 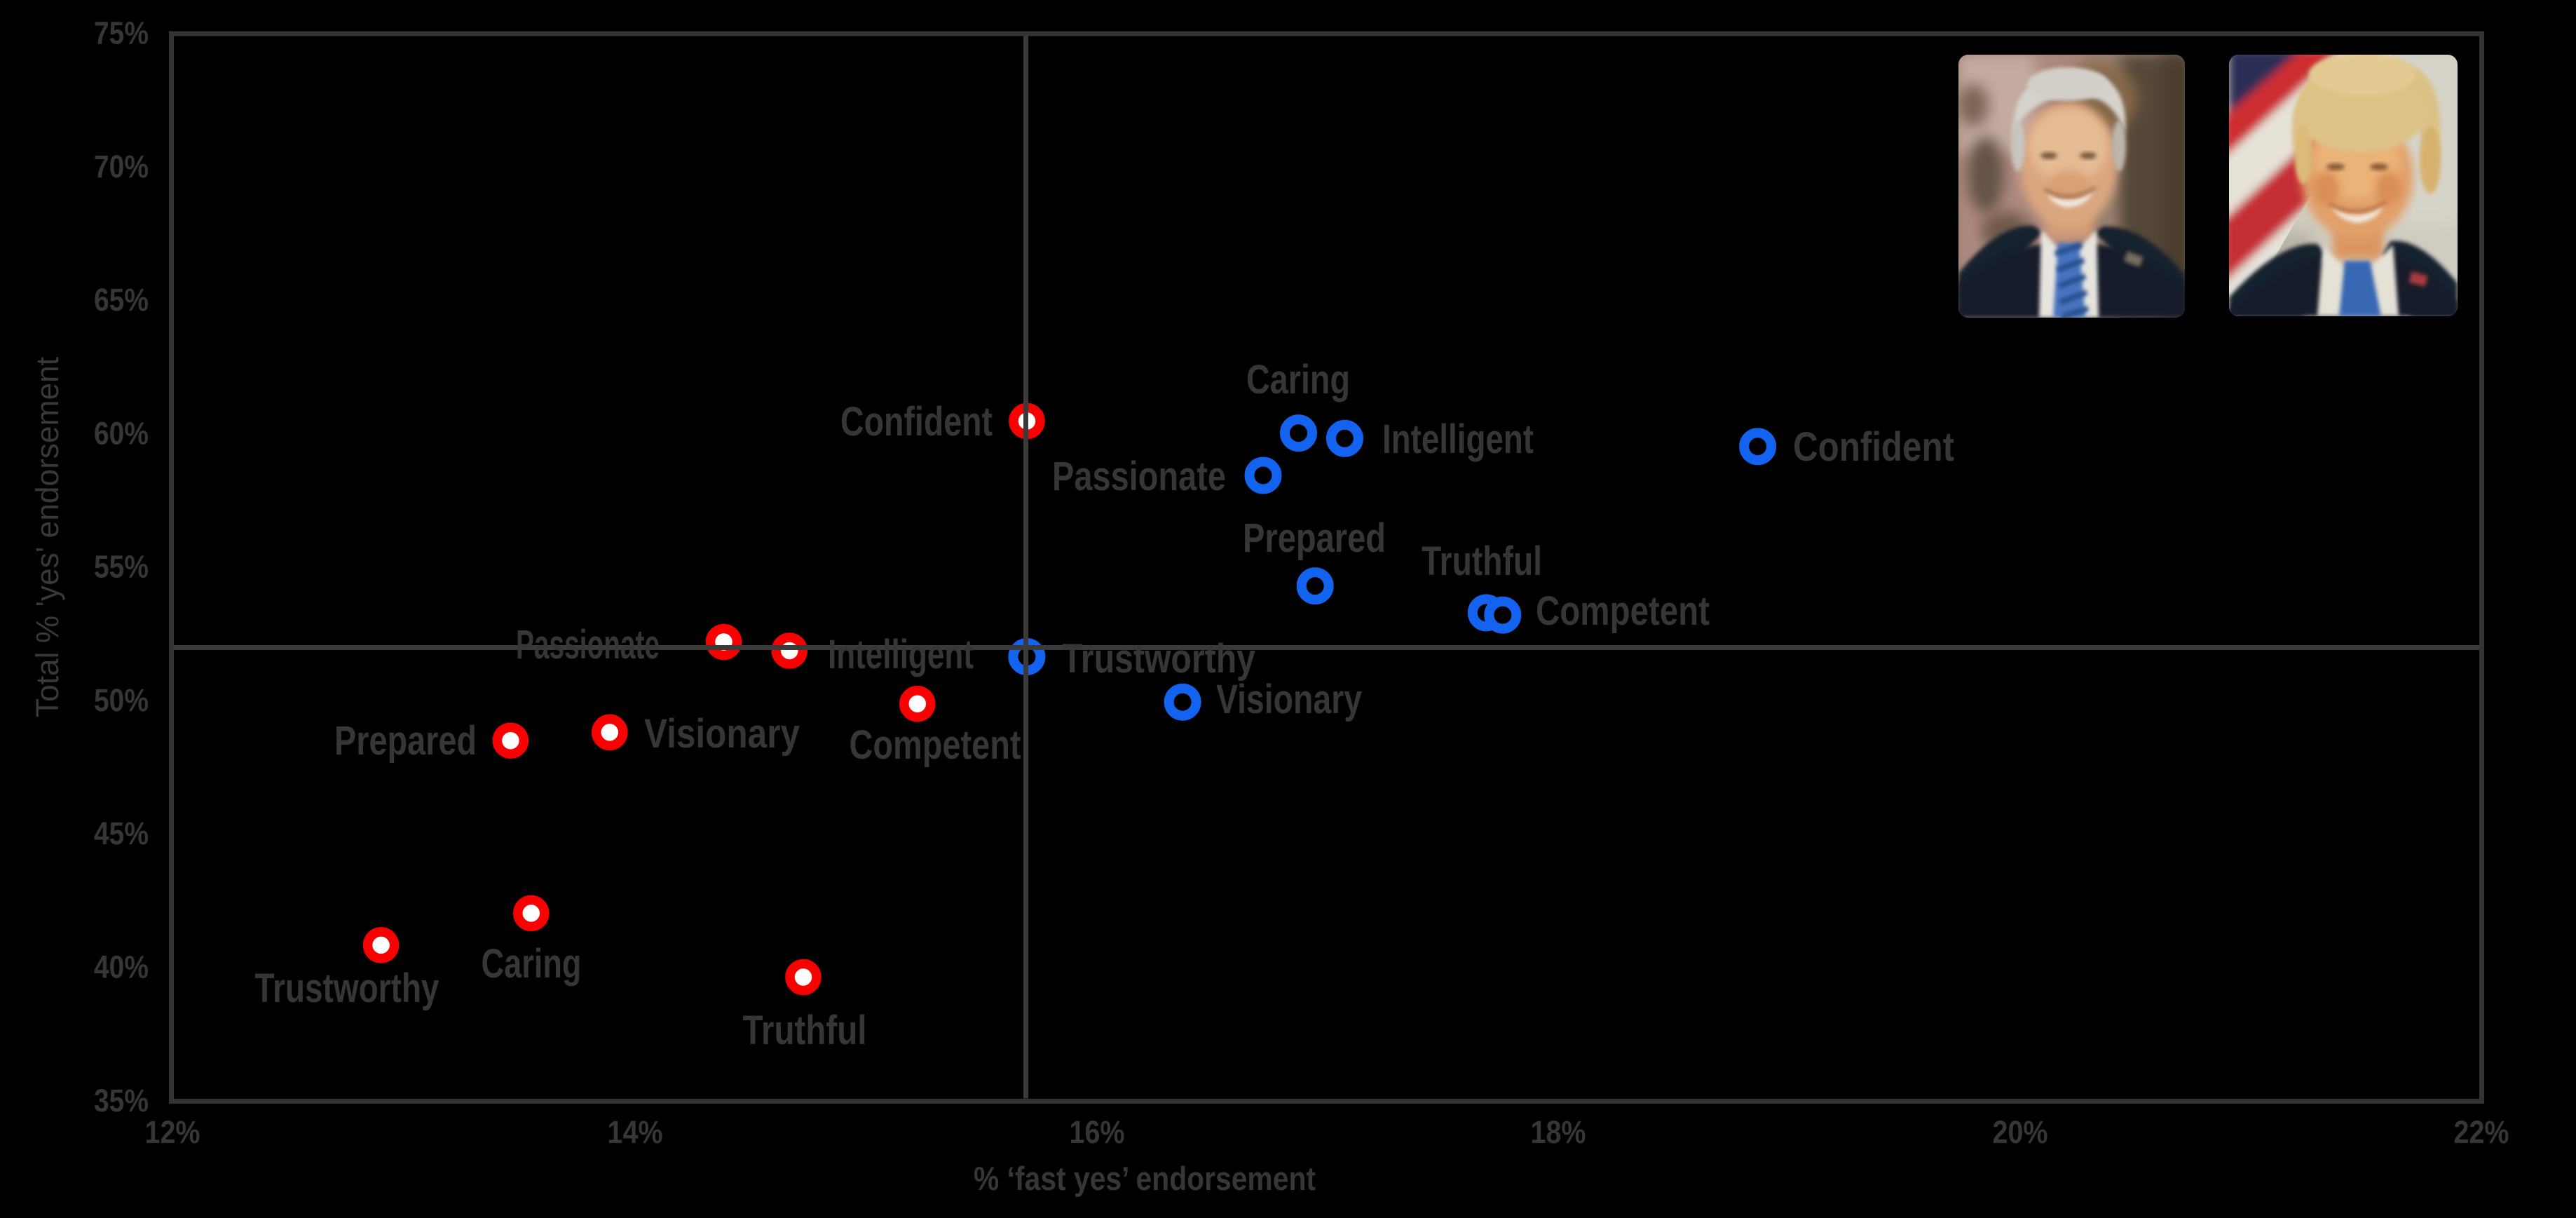 What do you see at coordinates (47, 537) in the screenshot?
I see `svg-text: Total % 'yes' endorsement` at bounding box center [47, 537].